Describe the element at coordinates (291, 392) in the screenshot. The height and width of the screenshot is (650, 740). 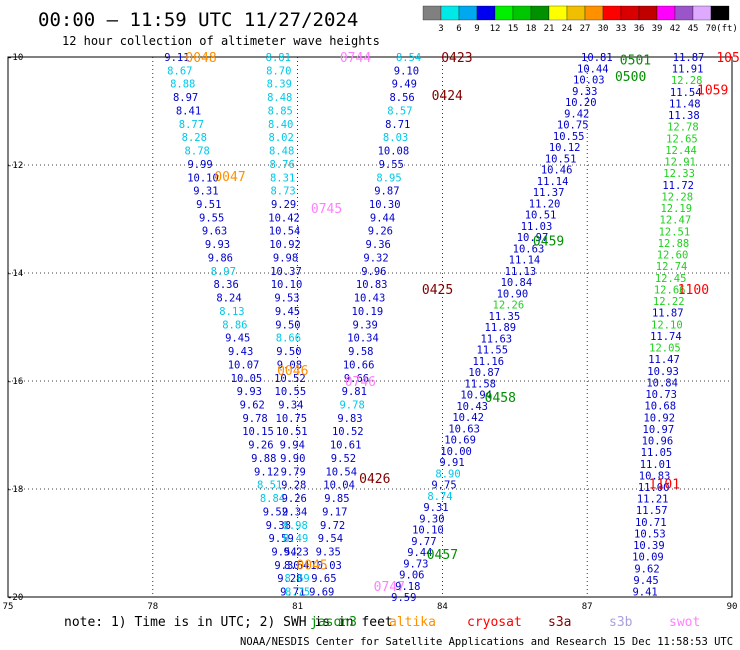
I see `wave-value-swot: 10.55` at that location.